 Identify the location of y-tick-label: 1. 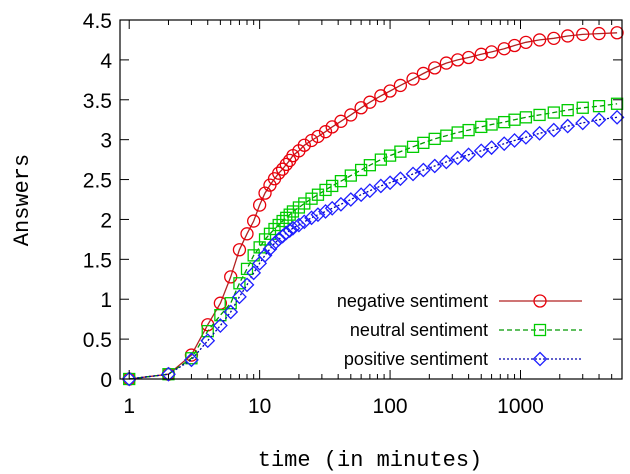
(106, 300).